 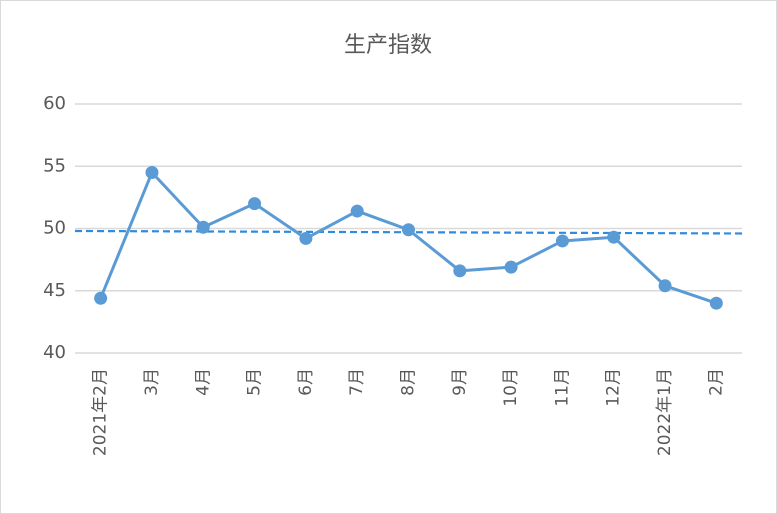 I want to click on y-tick-label: 60, so click(x=54, y=103).